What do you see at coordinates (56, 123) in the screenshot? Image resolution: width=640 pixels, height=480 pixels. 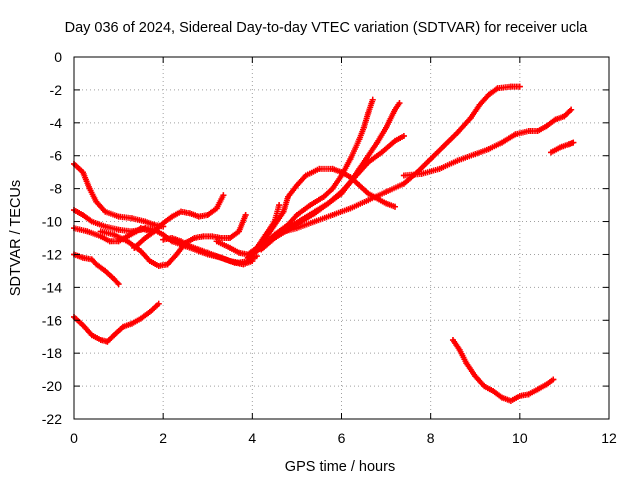 I see `y-tick-label: -4` at bounding box center [56, 123].